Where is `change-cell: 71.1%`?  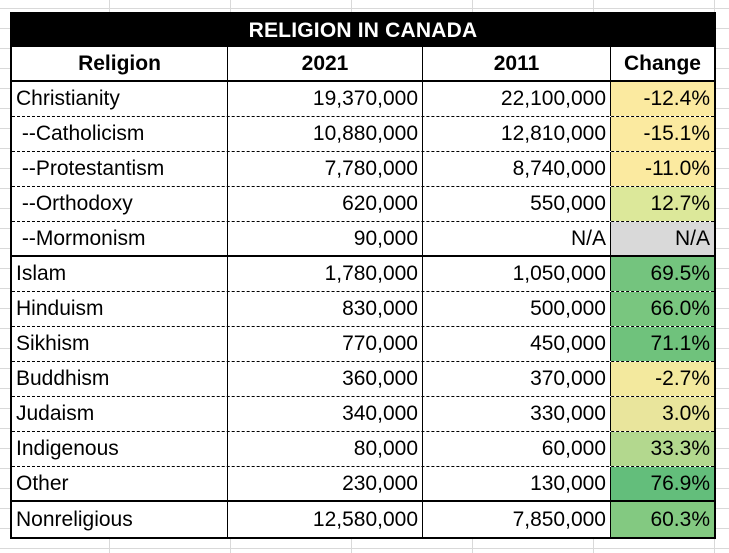 change-cell: 71.1% is located at coordinates (662, 344).